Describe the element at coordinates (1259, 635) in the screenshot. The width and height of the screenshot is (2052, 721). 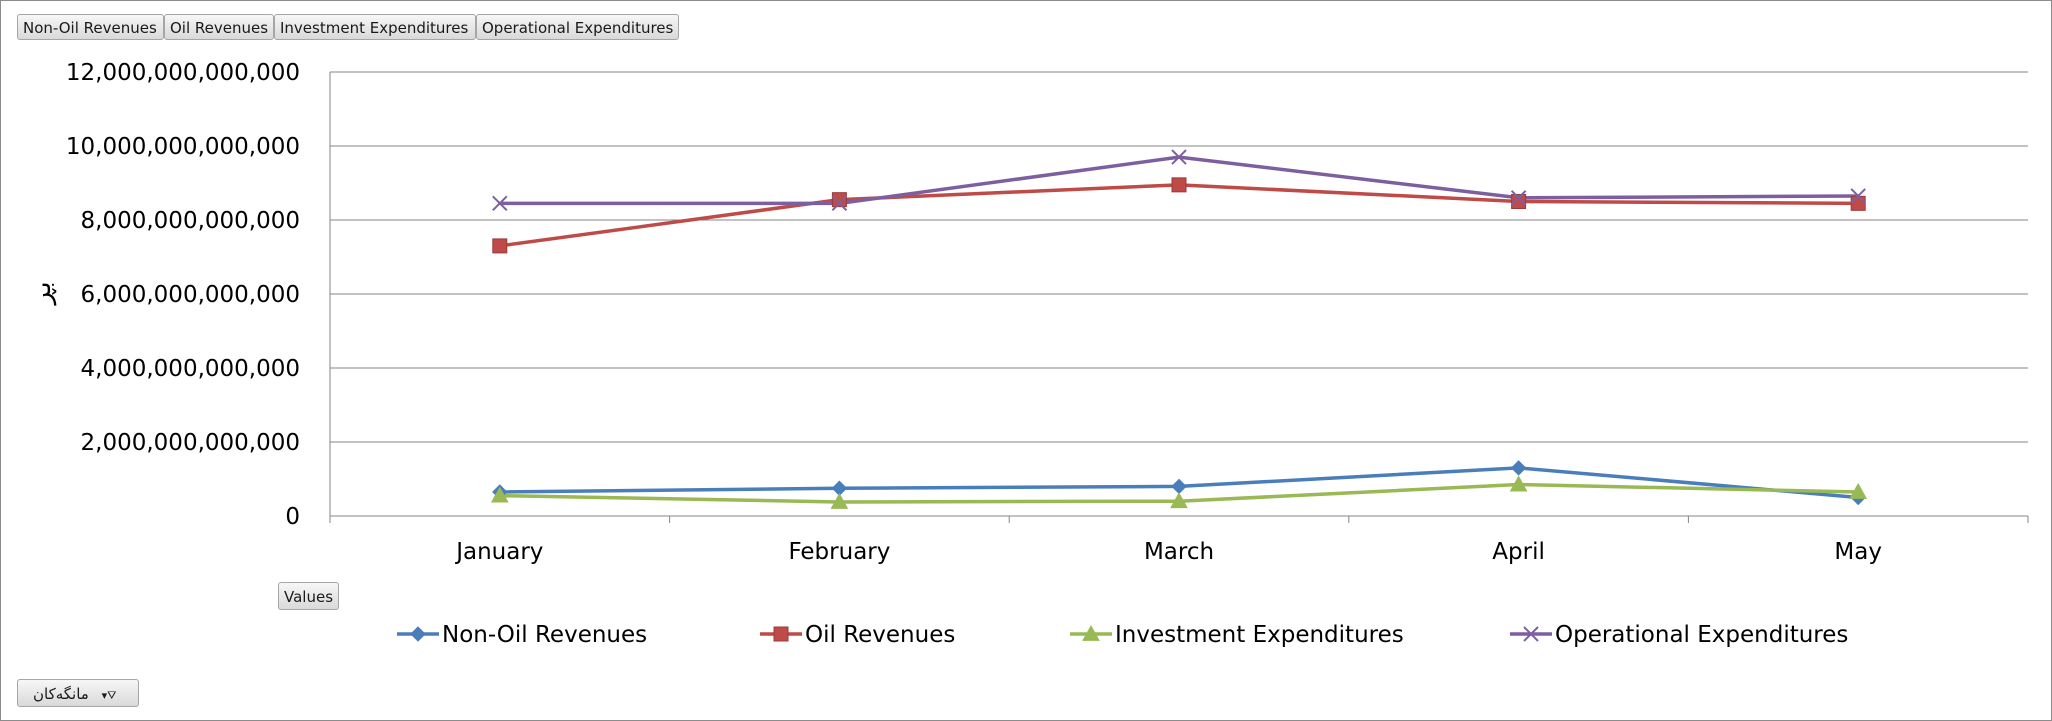
I see `legend-label: Investment Expenditures` at that location.